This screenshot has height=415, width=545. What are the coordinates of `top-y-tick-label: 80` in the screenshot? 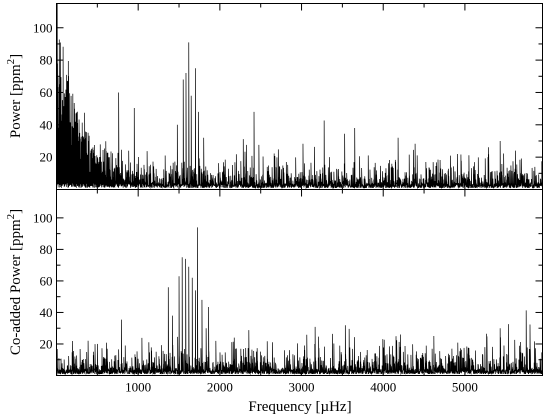 It's located at (46, 60).